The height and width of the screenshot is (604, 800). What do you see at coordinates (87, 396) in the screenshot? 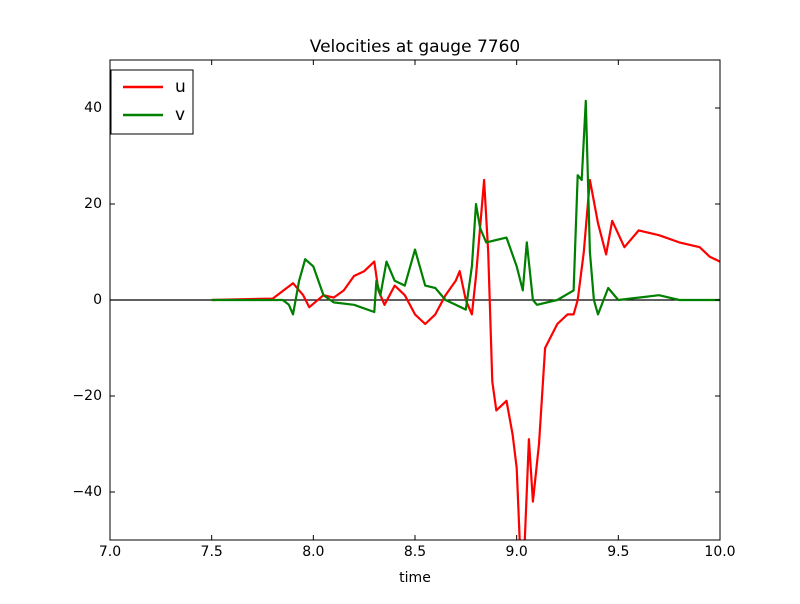
I see `y-tick-label: −20` at bounding box center [87, 396].